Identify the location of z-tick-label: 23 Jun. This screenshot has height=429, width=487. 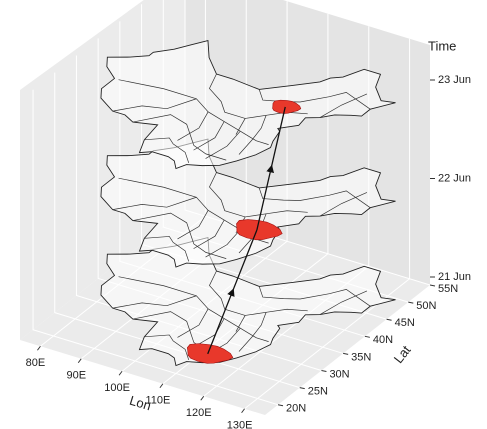
(454, 80).